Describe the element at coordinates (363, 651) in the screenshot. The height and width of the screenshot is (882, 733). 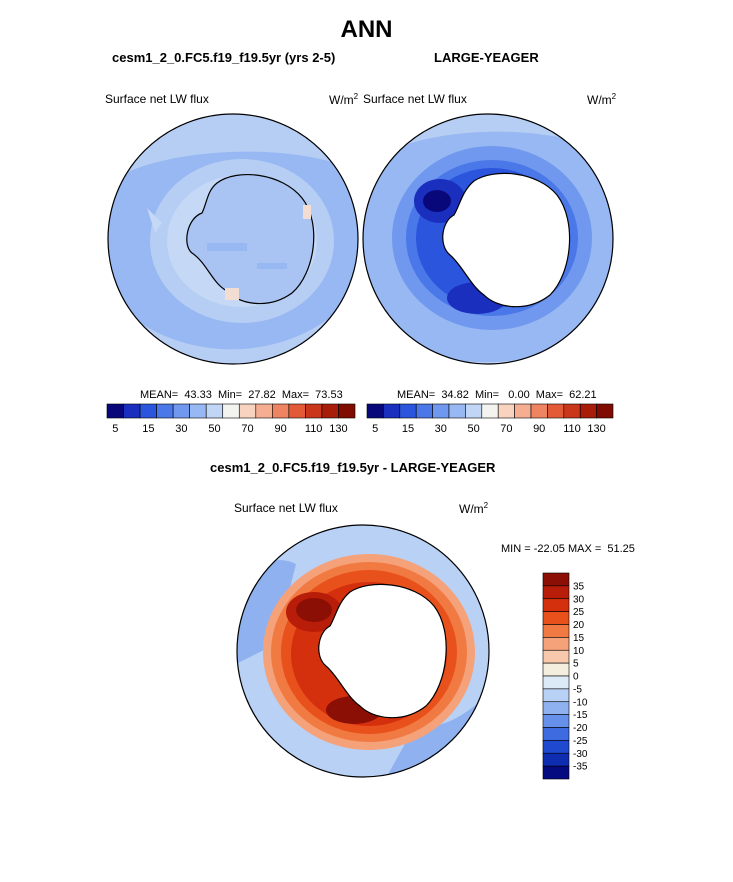
I see `panel3-polar-map` at that location.